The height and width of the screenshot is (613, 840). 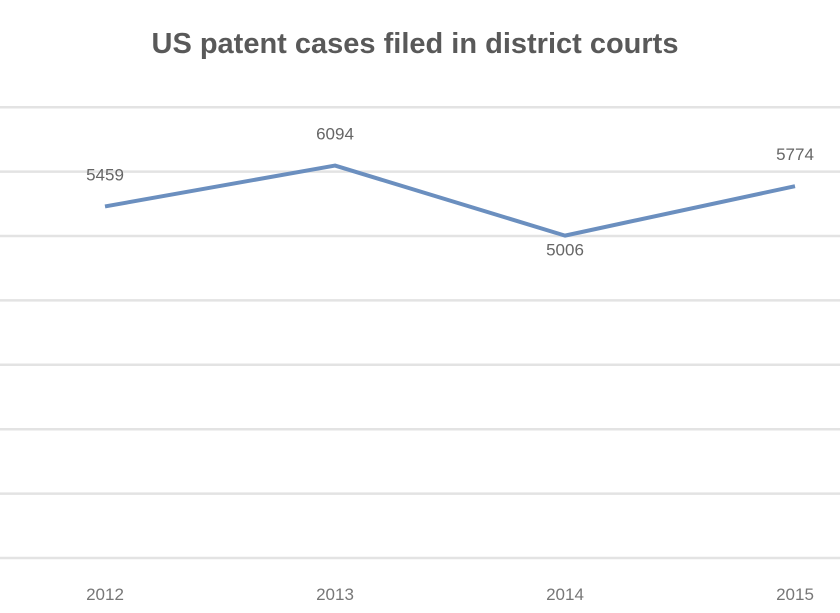 I want to click on data-label: 5006, so click(x=565, y=250).